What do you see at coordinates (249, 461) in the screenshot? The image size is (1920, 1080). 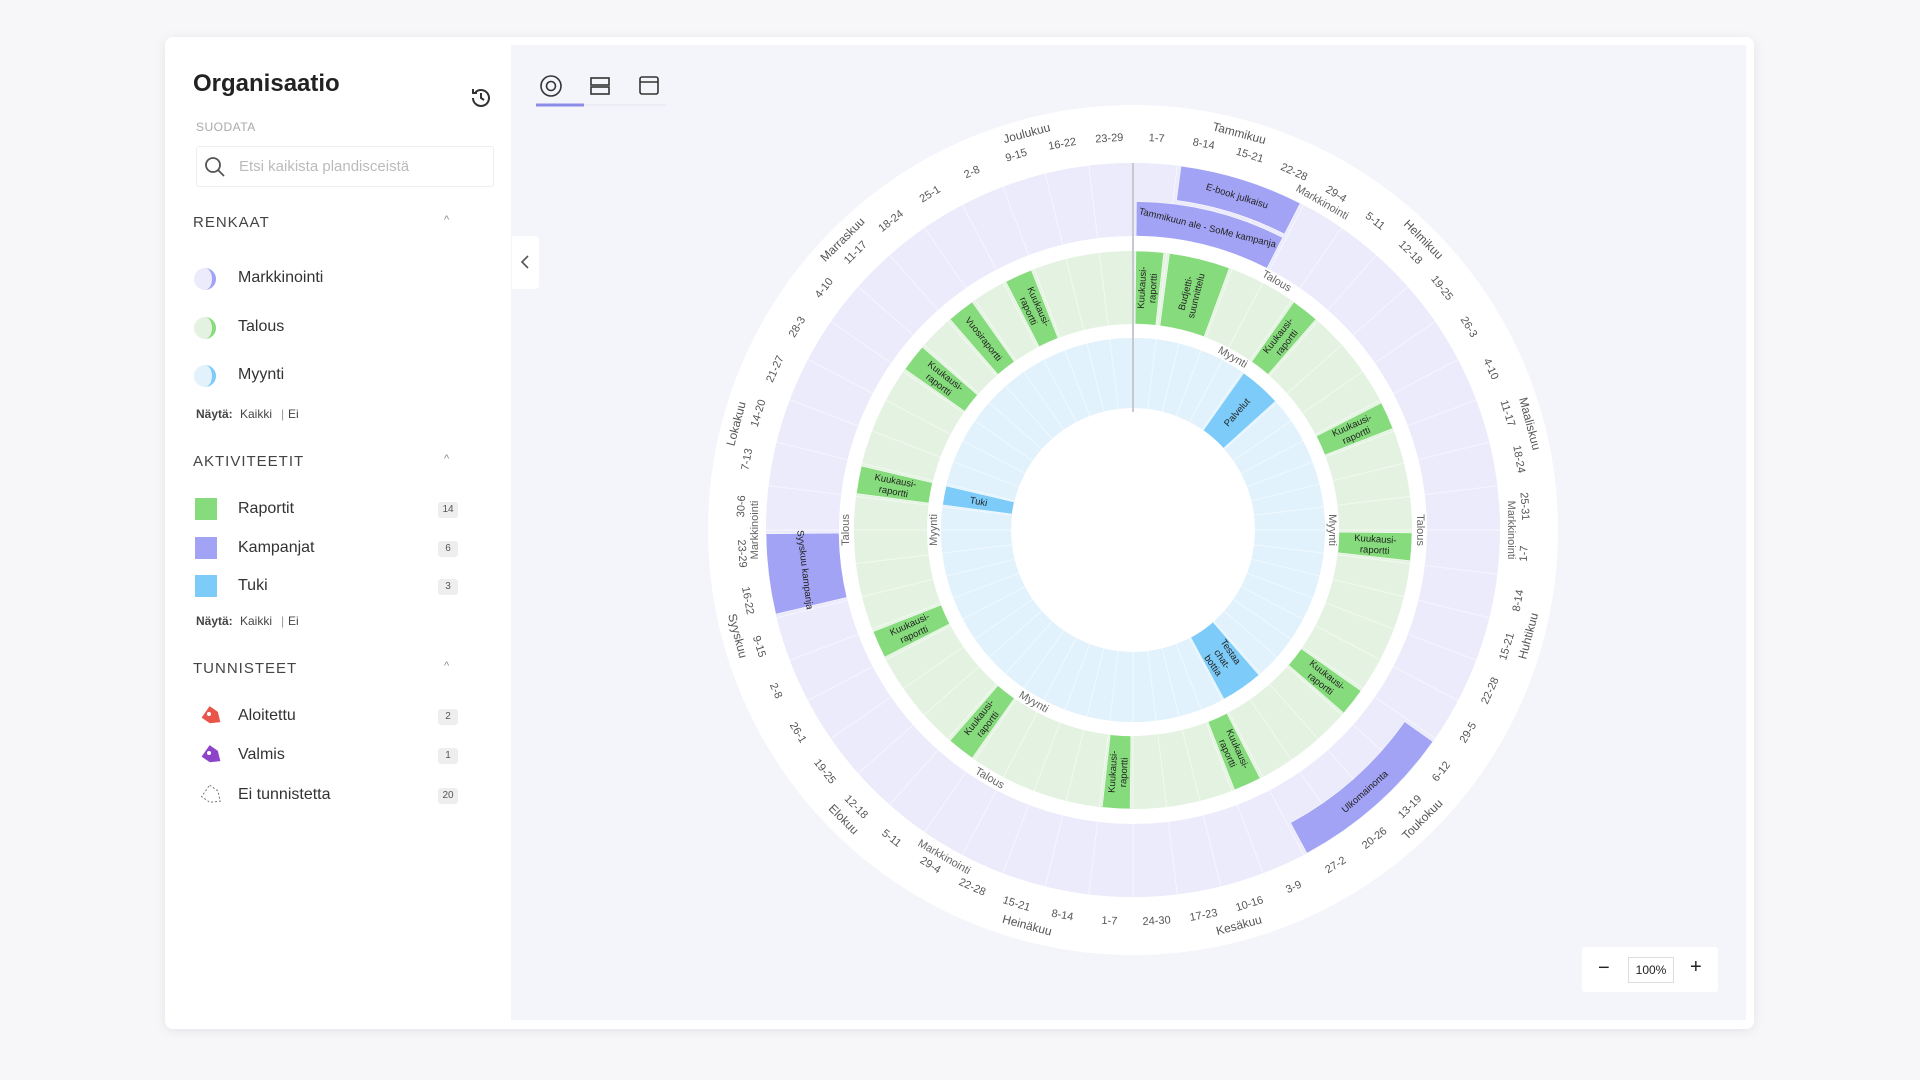 I see `section-title: AKTIVITEETIT` at bounding box center [249, 461].